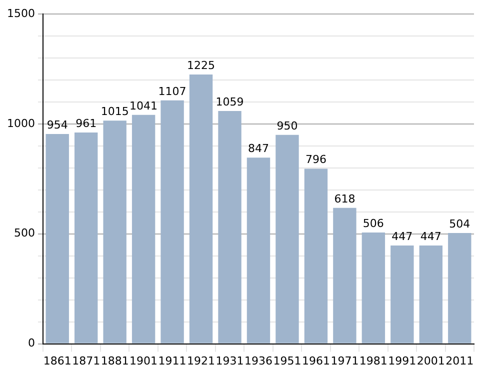 The image size is (488, 373). Describe the element at coordinates (230, 361) in the screenshot. I see `x-tick-label: 1931` at that location.